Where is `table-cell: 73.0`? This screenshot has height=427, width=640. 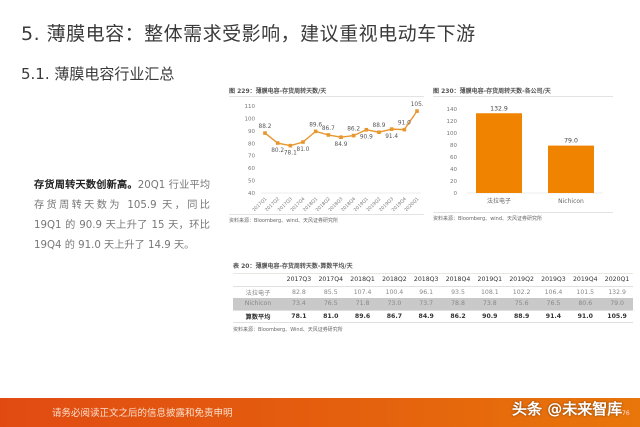 table-cell: 73.0 is located at coordinates (394, 304).